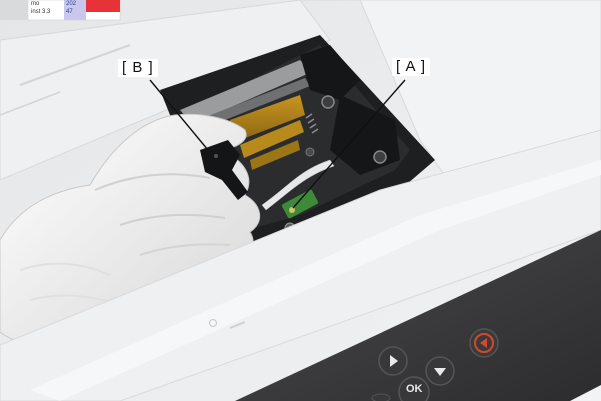 Image resolution: width=601 pixels, height=401 pixels. I want to click on play-right-icon, so click(394, 361).